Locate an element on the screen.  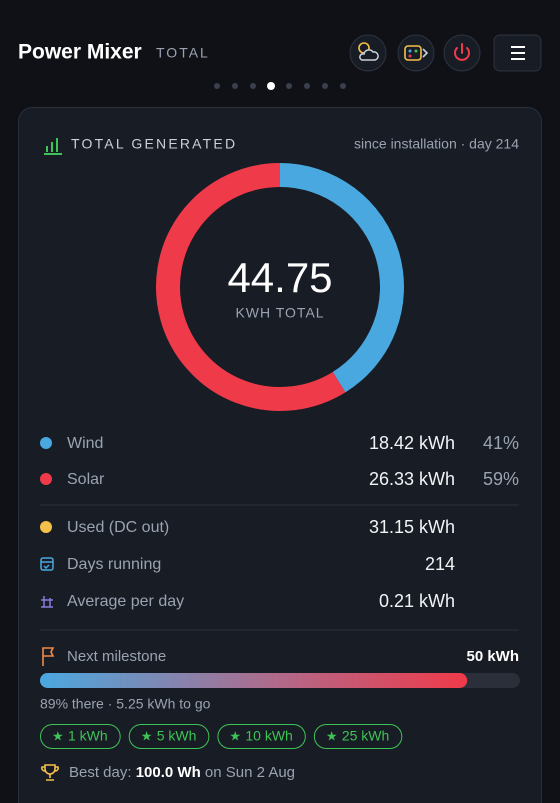
best-day-label: Best day: is located at coordinates (100, 772).